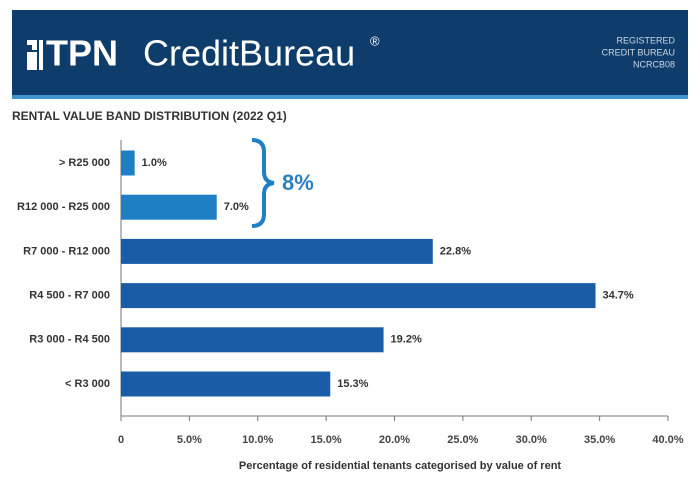  Describe the element at coordinates (352, 384) in the screenshot. I see `value-label: 15.3%` at that location.